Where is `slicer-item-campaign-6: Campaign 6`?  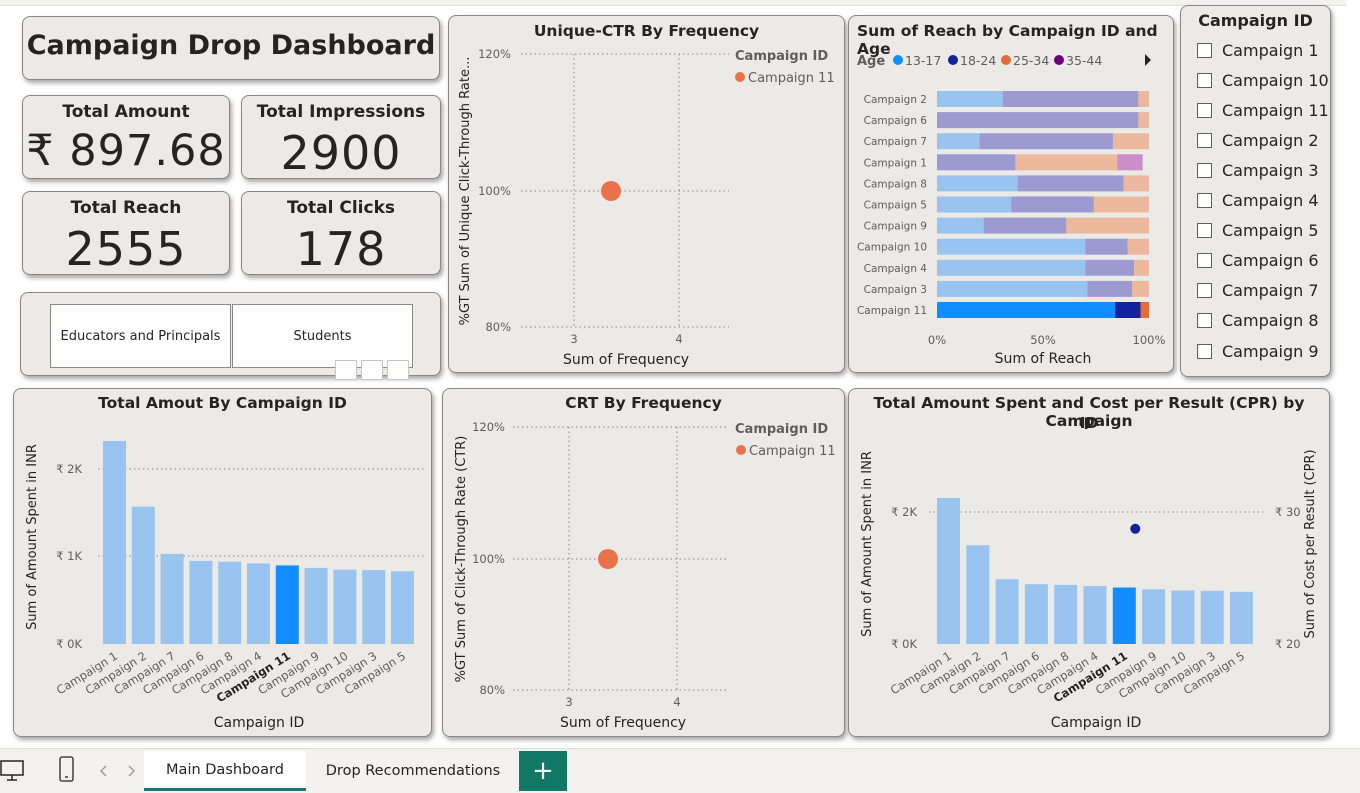
slicer-item-campaign-6: Campaign 6 is located at coordinates (1258, 261).